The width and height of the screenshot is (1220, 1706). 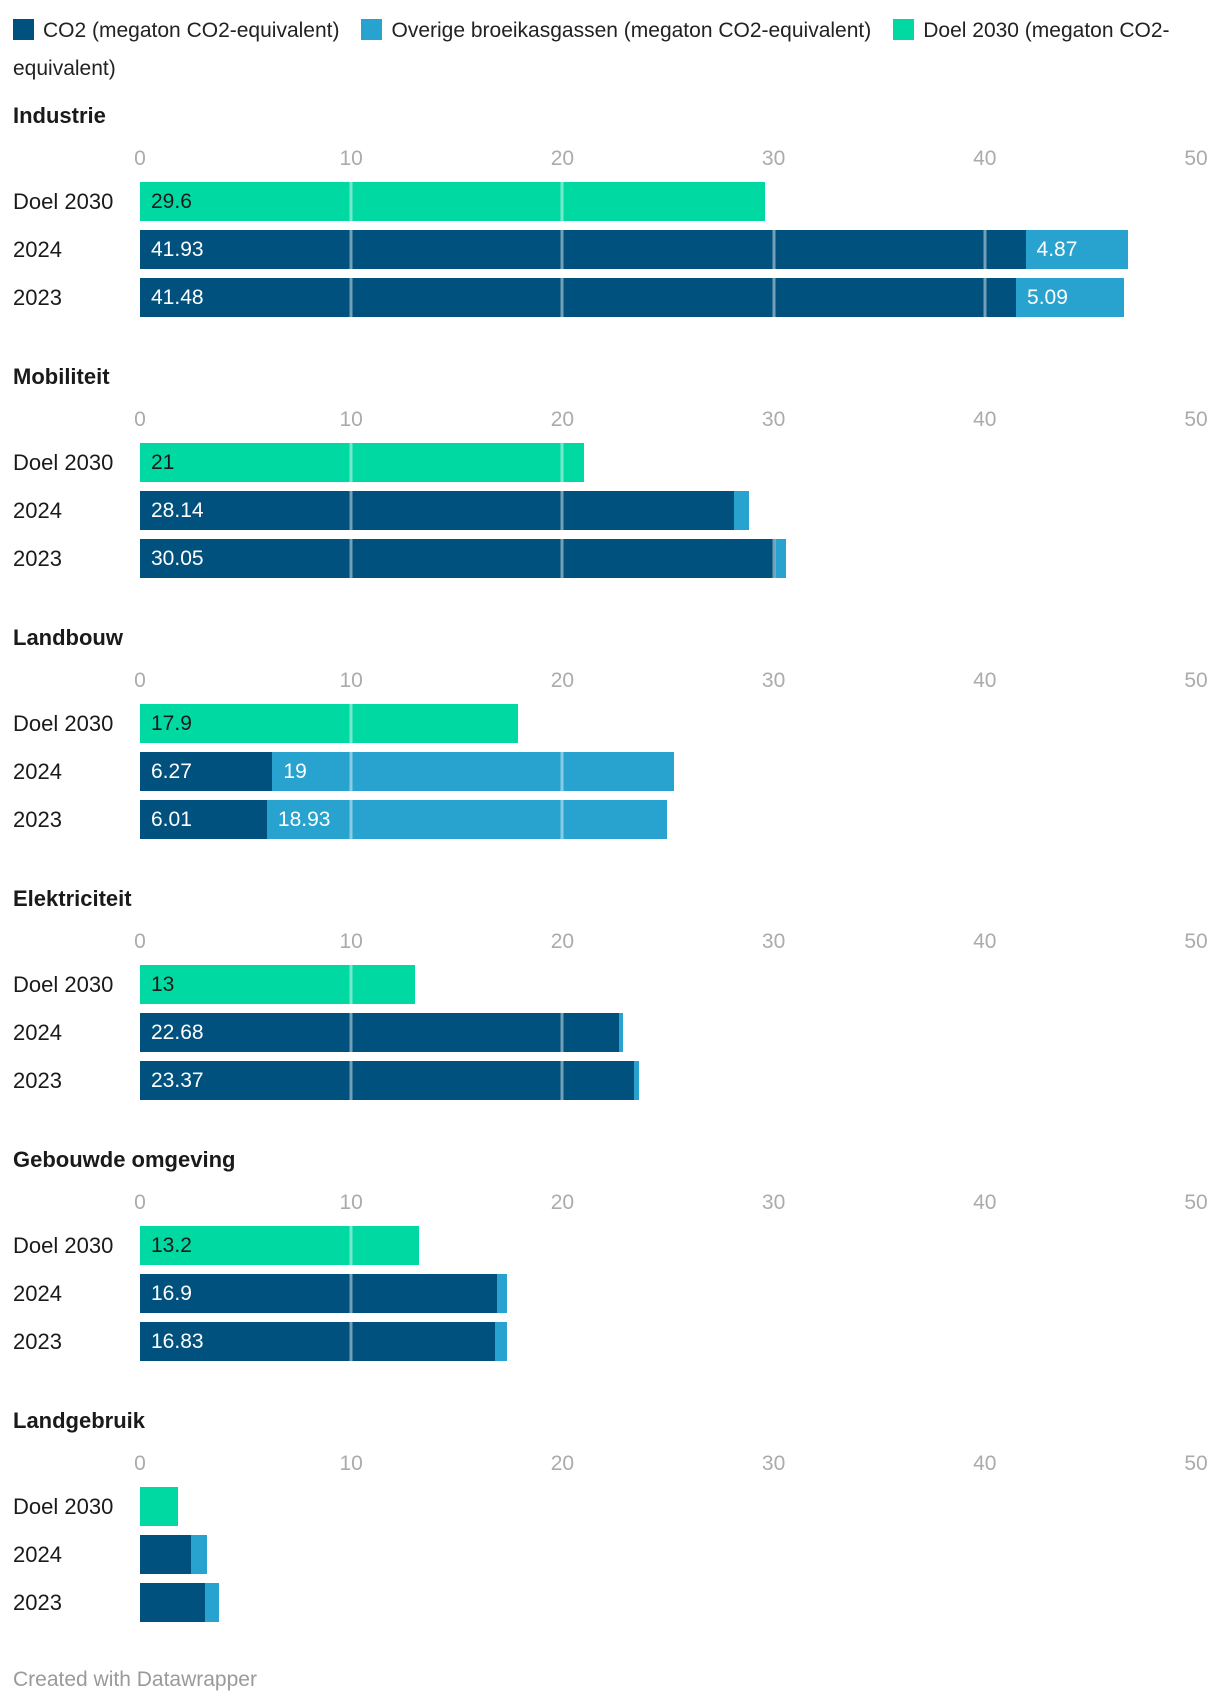 I want to click on bar-segment-doel: 29.6, so click(x=453, y=201).